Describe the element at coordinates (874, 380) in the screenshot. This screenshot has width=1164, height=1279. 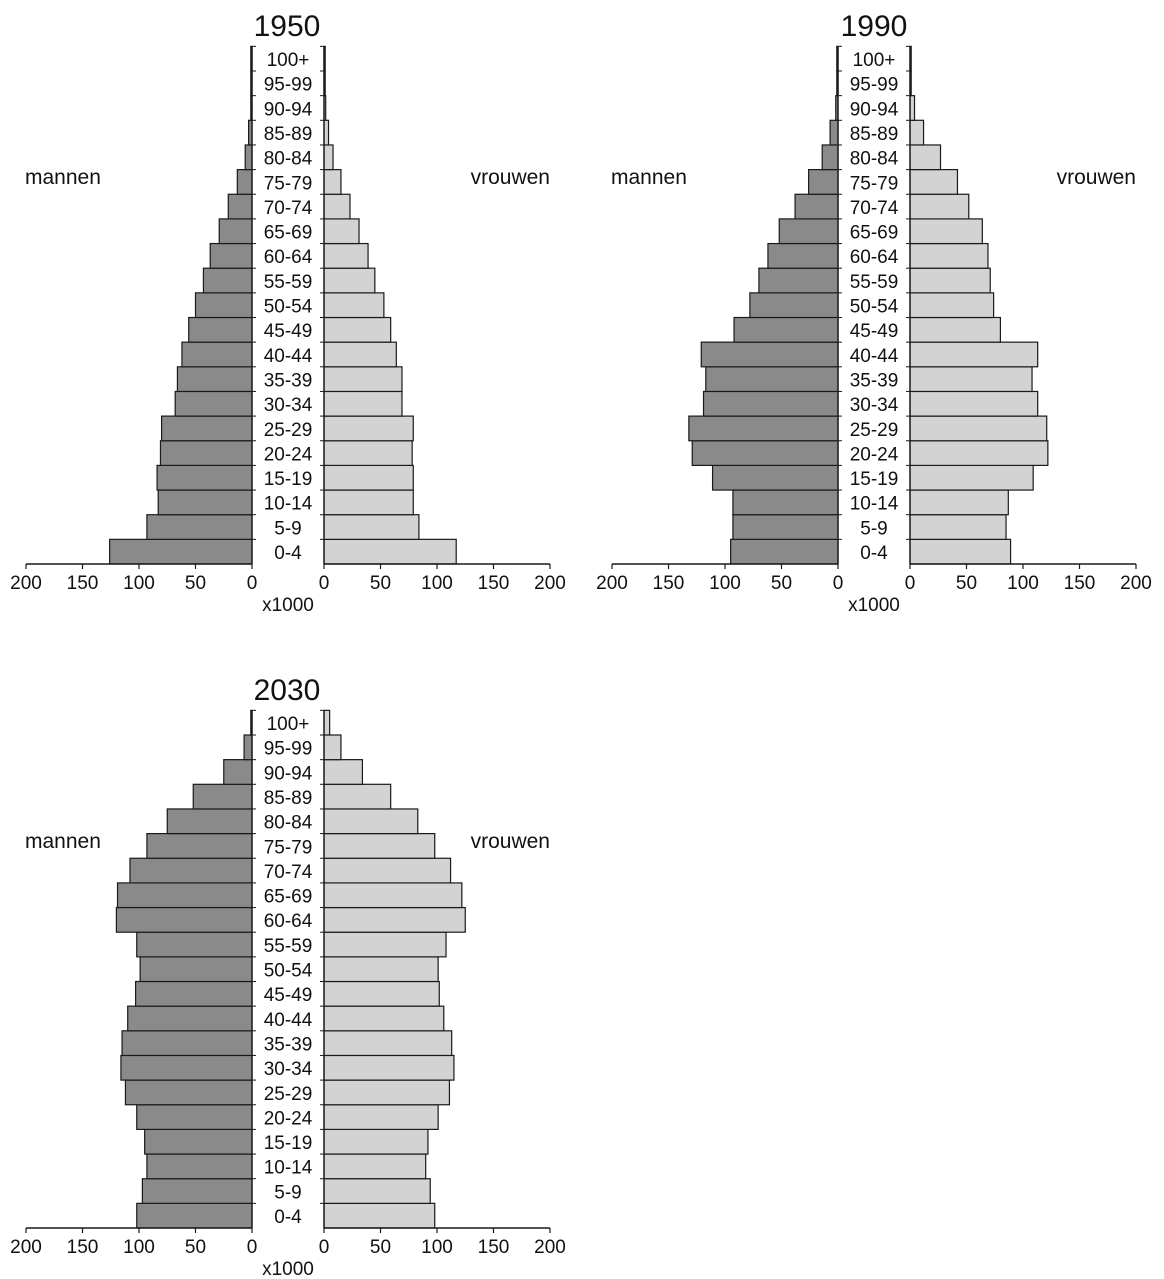
I see `age-label-35-39: 35-39` at that location.